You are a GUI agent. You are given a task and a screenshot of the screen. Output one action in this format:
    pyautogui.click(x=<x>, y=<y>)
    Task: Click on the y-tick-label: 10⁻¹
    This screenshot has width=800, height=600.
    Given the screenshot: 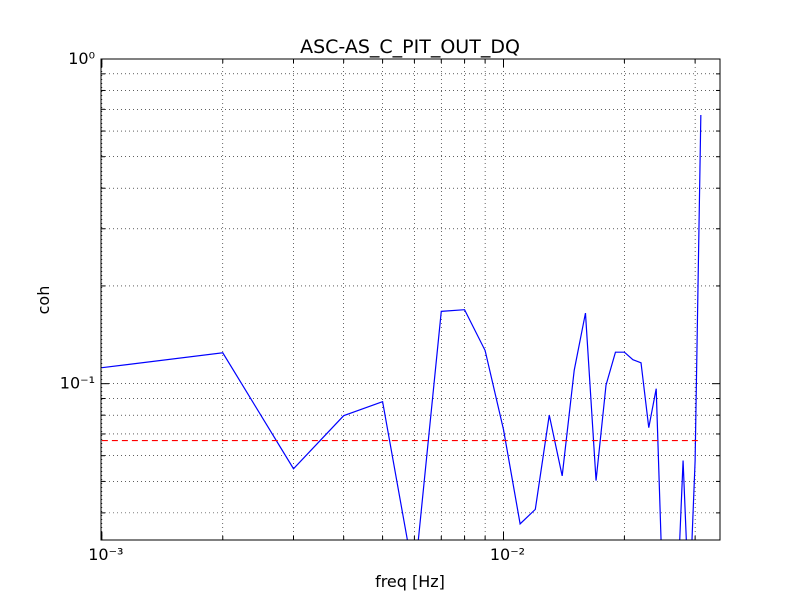 What is the action you would take?
    pyautogui.click(x=77, y=383)
    